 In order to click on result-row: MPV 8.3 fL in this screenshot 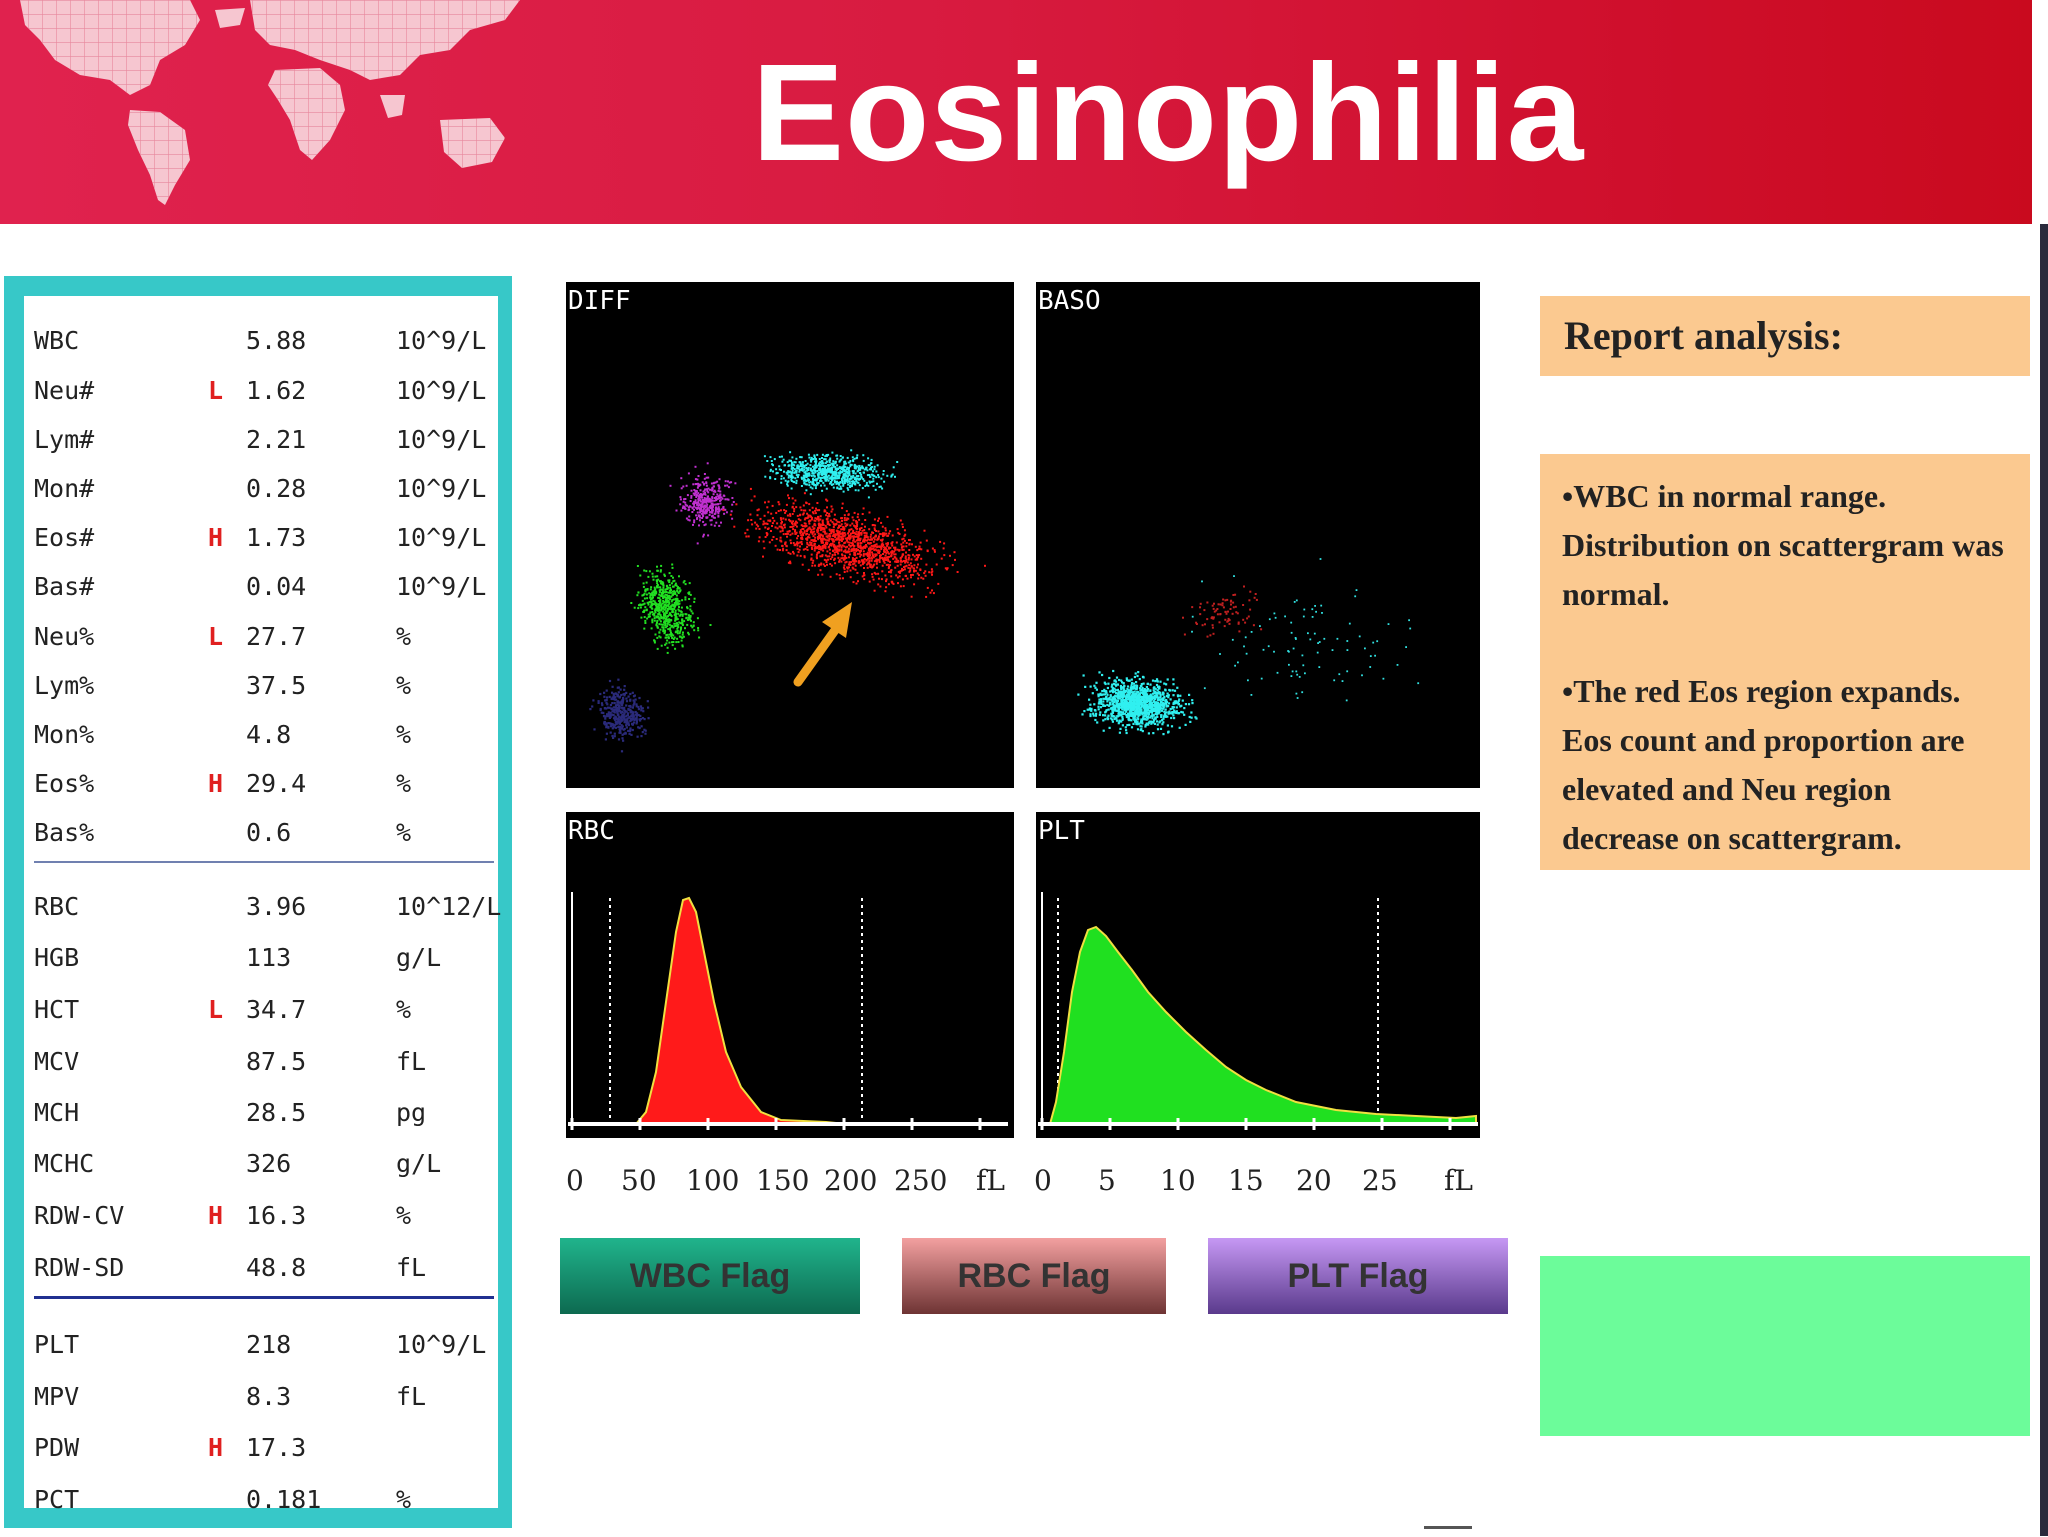, I will do `click(264, 1399)`.